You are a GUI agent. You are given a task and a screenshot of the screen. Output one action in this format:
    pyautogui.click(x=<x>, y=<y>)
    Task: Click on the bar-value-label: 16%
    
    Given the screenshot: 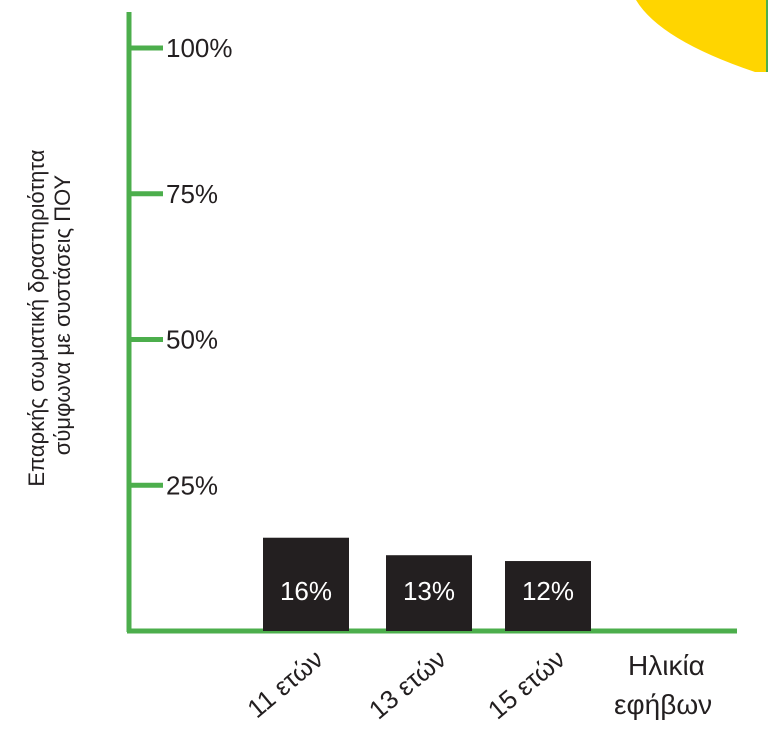 What is the action you would take?
    pyautogui.click(x=306, y=591)
    